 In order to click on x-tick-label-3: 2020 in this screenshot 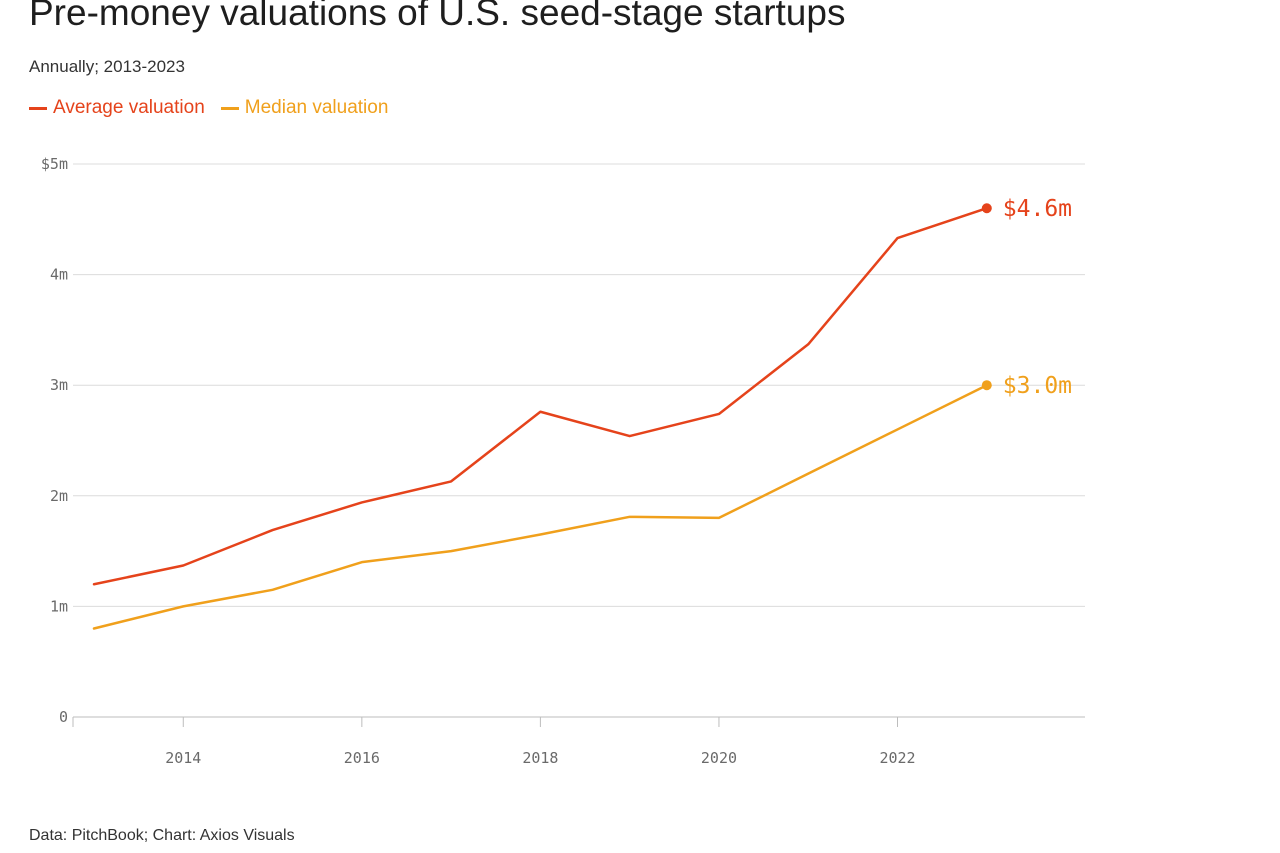, I will do `click(719, 758)`.